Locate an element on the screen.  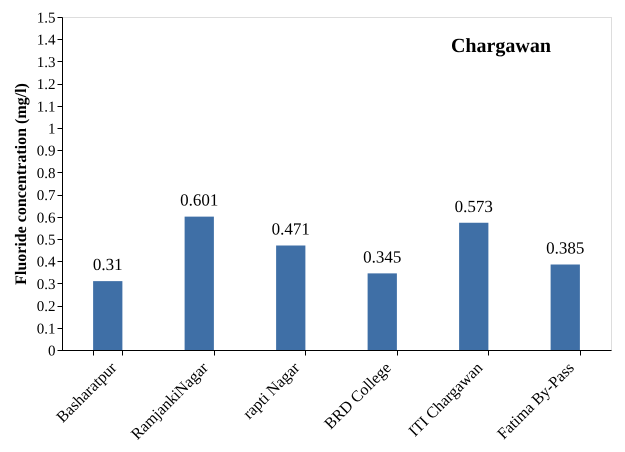
y-tick-label: 0.6 is located at coordinates (46, 218).